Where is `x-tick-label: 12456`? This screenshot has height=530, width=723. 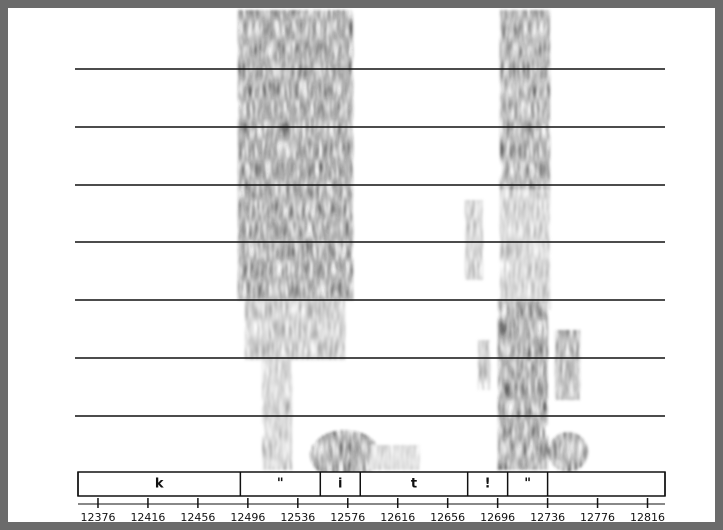 x-tick-label: 12456 is located at coordinates (197, 517).